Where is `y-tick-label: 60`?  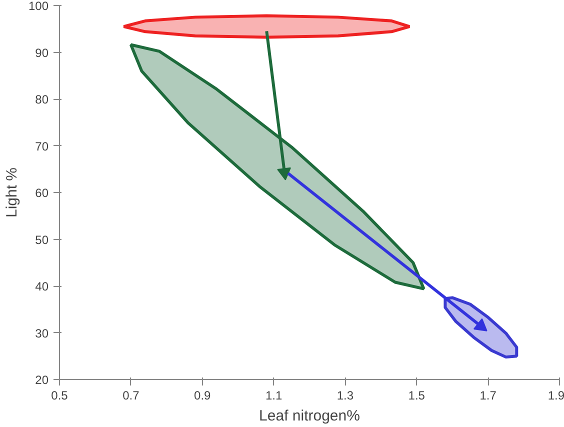 y-tick-label: 60 is located at coordinates (42, 193).